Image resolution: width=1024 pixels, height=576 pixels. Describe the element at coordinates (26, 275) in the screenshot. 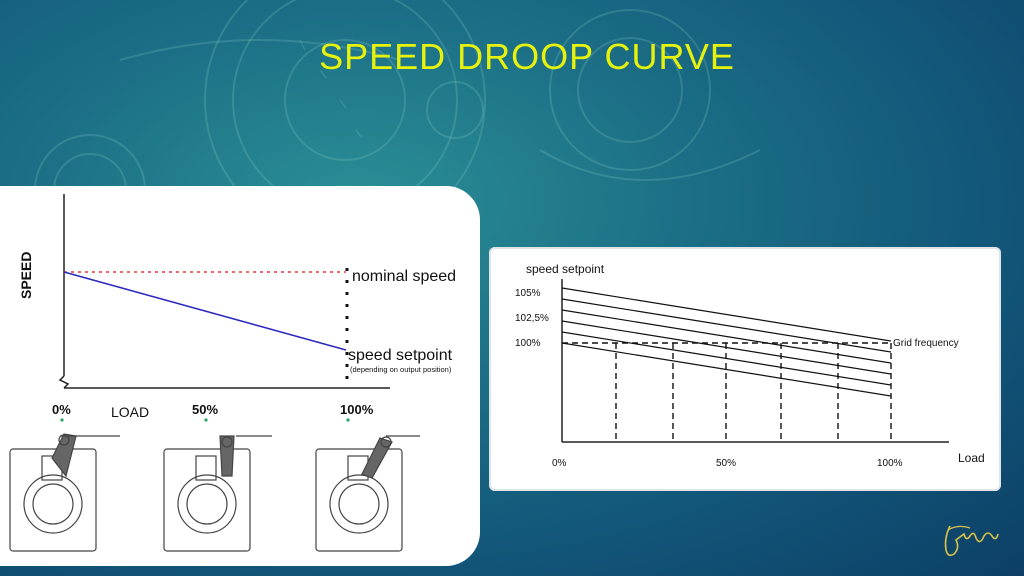

I see `y-axis-label: SPEED` at that location.